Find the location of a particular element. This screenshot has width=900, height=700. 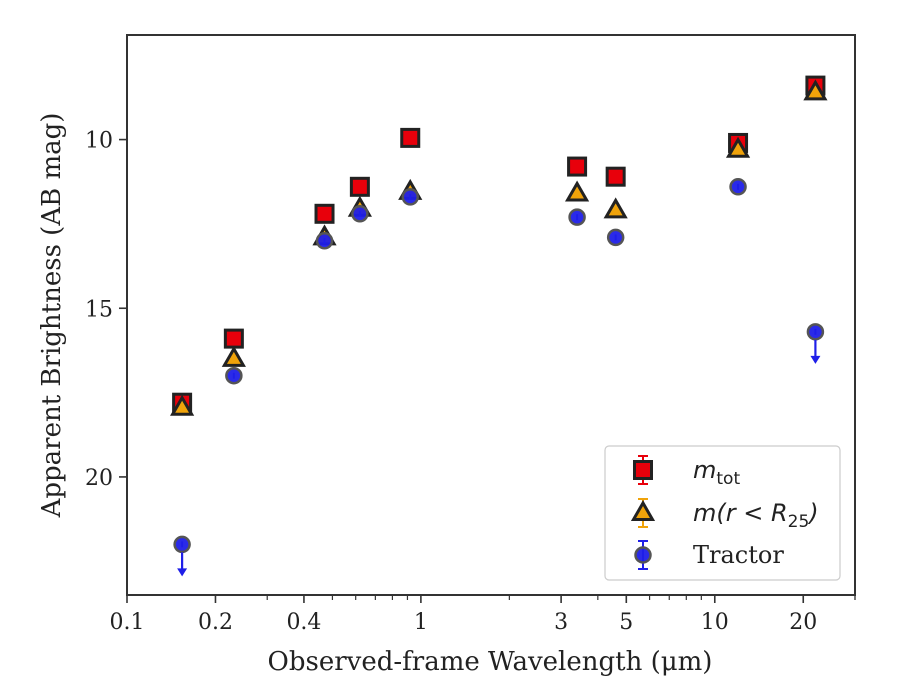

legend: mtot m(r < R25) Tractor is located at coordinates (722, 513).